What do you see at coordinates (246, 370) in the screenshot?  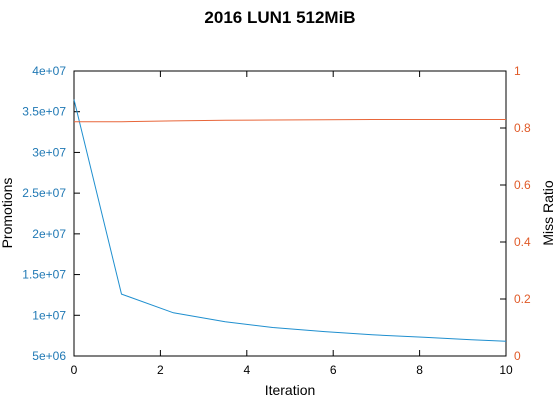 I see `x-tick-label-2: 4` at bounding box center [246, 370].